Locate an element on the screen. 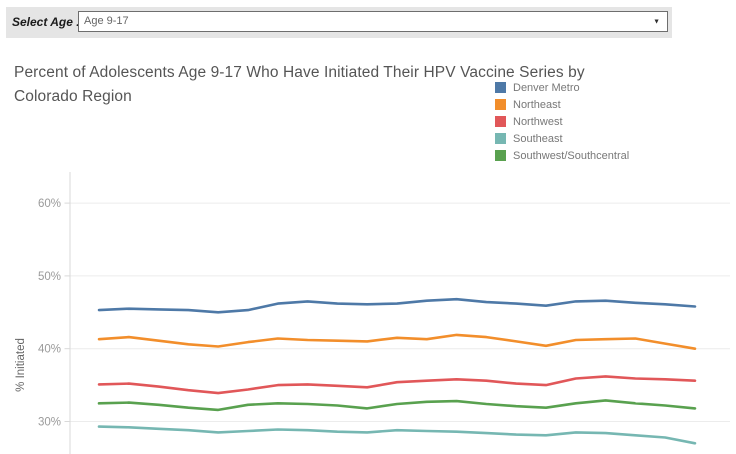 The height and width of the screenshot is (454, 736). line-series-northwest is located at coordinates (397, 385).